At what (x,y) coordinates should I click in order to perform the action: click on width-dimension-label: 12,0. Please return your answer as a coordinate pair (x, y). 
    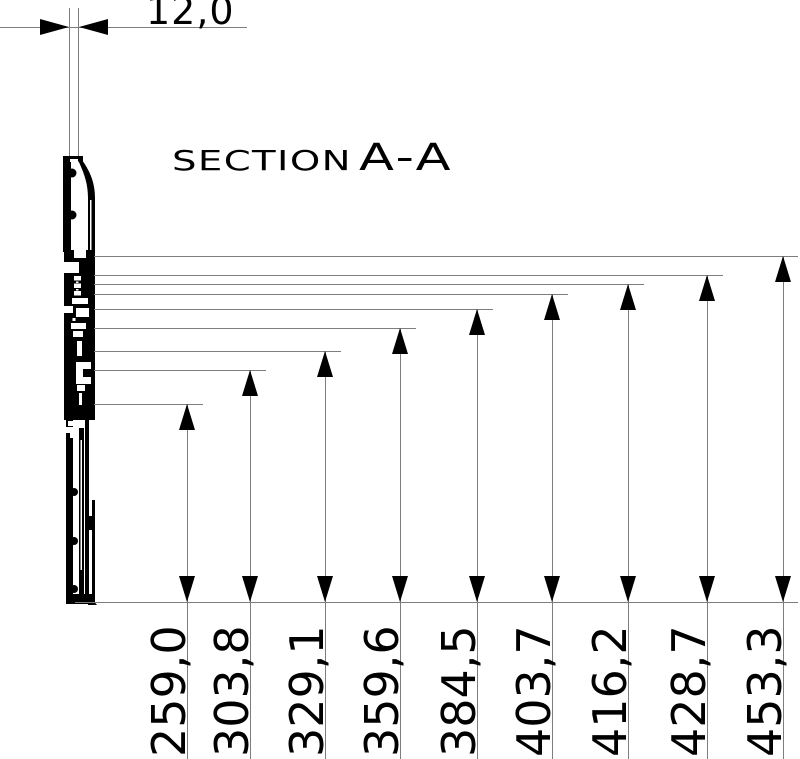
    Looking at the image, I should click on (190, 16).